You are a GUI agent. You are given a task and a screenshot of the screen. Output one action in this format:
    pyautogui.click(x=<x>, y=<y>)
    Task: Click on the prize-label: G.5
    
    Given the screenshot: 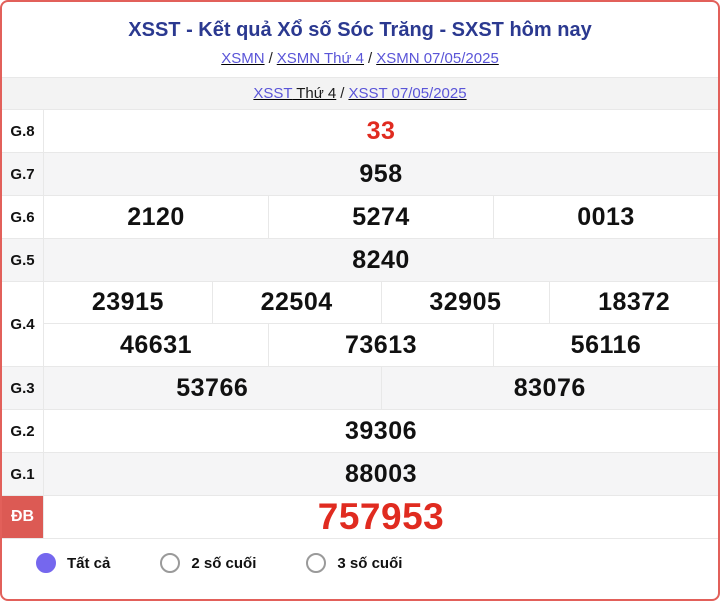 What is the action you would take?
    pyautogui.click(x=23, y=260)
    